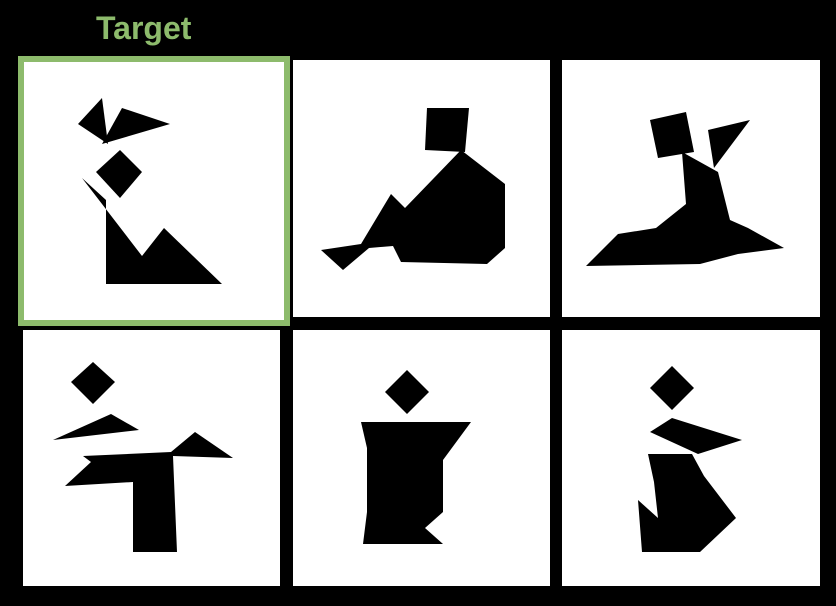 The width and height of the screenshot is (836, 606). I want to click on tangram-sitting-figure-icon, so click(413, 189).